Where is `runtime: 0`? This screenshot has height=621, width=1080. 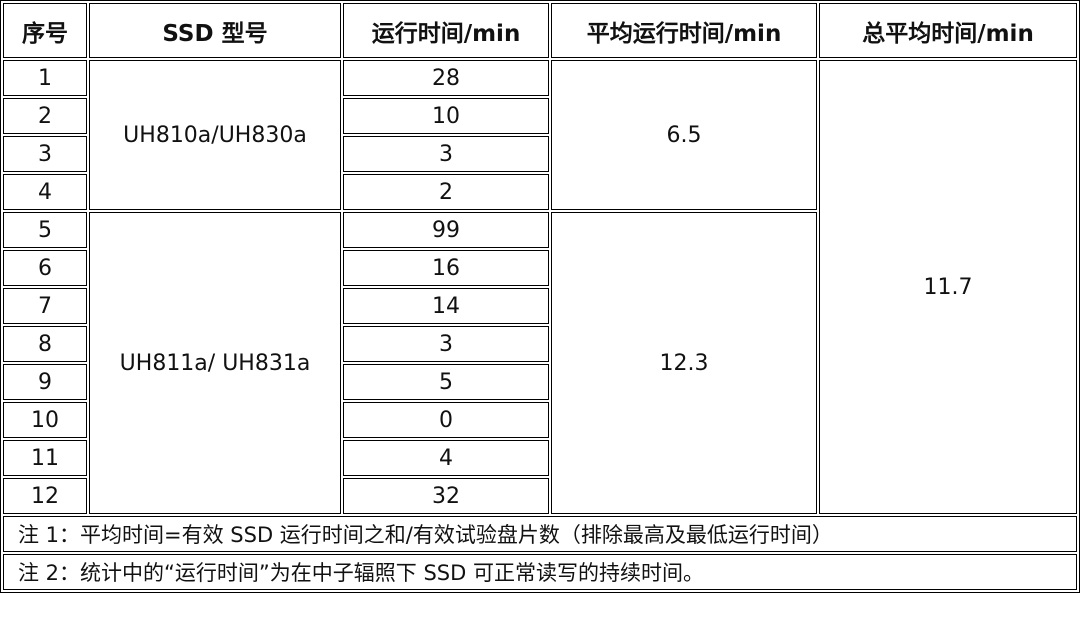 runtime: 0 is located at coordinates (446, 420).